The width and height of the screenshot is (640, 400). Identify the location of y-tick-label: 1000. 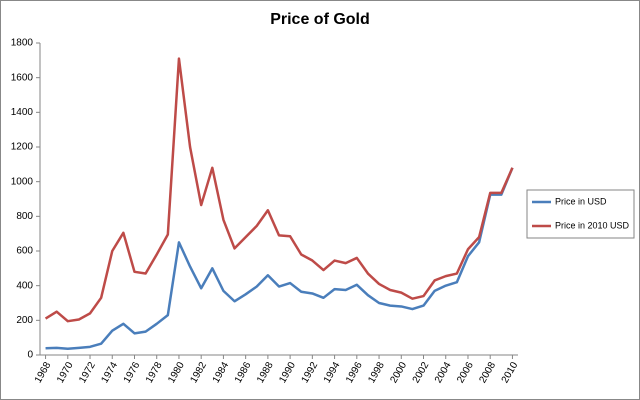
(22, 181).